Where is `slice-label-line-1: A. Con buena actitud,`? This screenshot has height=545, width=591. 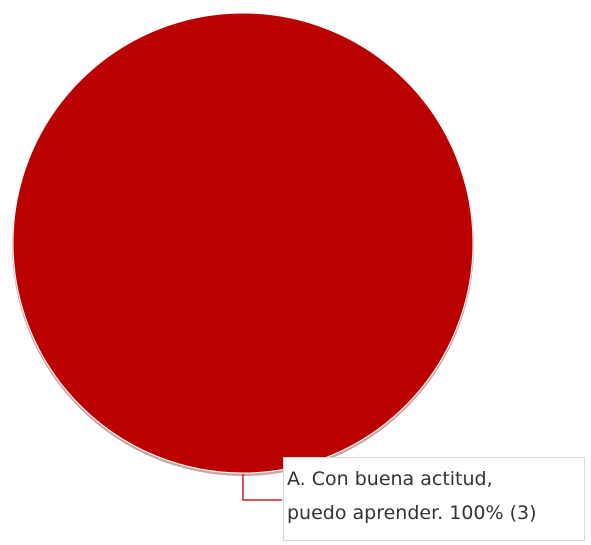 slice-label-line-1: A. Con buena actitud, is located at coordinates (390, 479).